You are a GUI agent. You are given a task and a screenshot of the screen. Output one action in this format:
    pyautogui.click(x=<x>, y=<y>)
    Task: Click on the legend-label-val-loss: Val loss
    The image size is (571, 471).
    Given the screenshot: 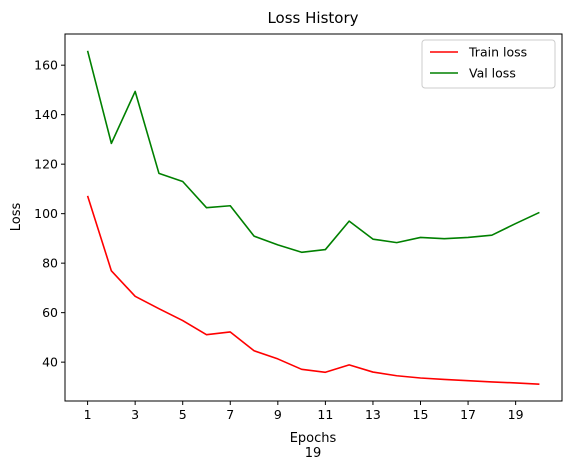 What is the action you would take?
    pyautogui.click(x=492, y=73)
    